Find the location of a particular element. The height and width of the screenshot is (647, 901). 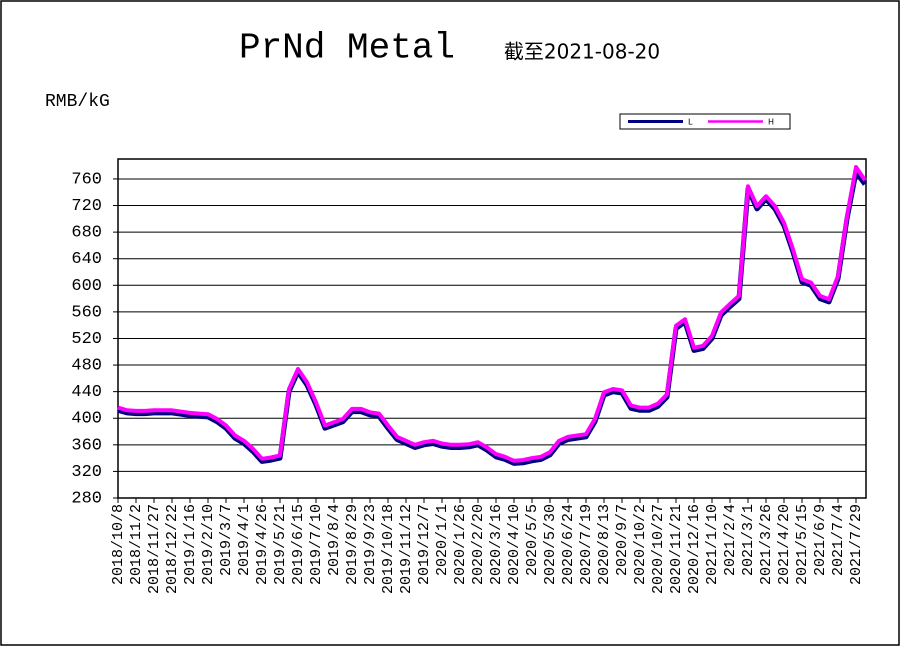

x-tick-label: 2019/4/1 is located at coordinates (244, 540).